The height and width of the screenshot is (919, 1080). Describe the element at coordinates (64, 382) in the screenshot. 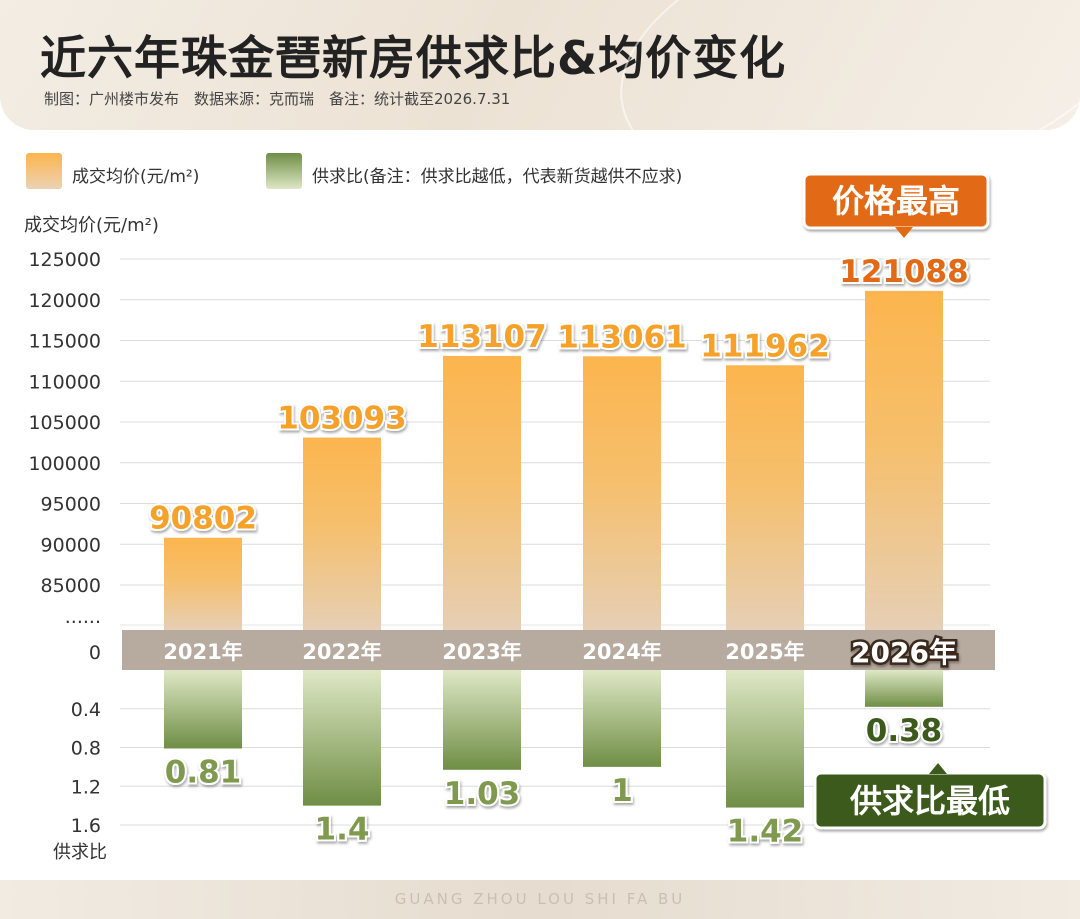

I see `price-tick-label: 110000` at that location.